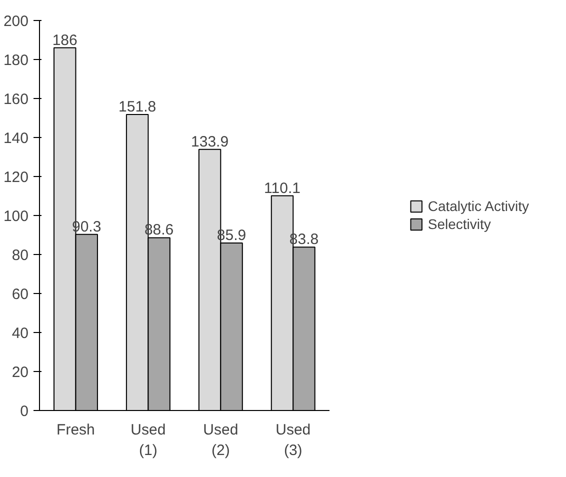 The width and height of the screenshot is (566, 477). What do you see at coordinates (16, 216) in the screenshot?
I see `y-tick-label: 100` at bounding box center [16, 216].